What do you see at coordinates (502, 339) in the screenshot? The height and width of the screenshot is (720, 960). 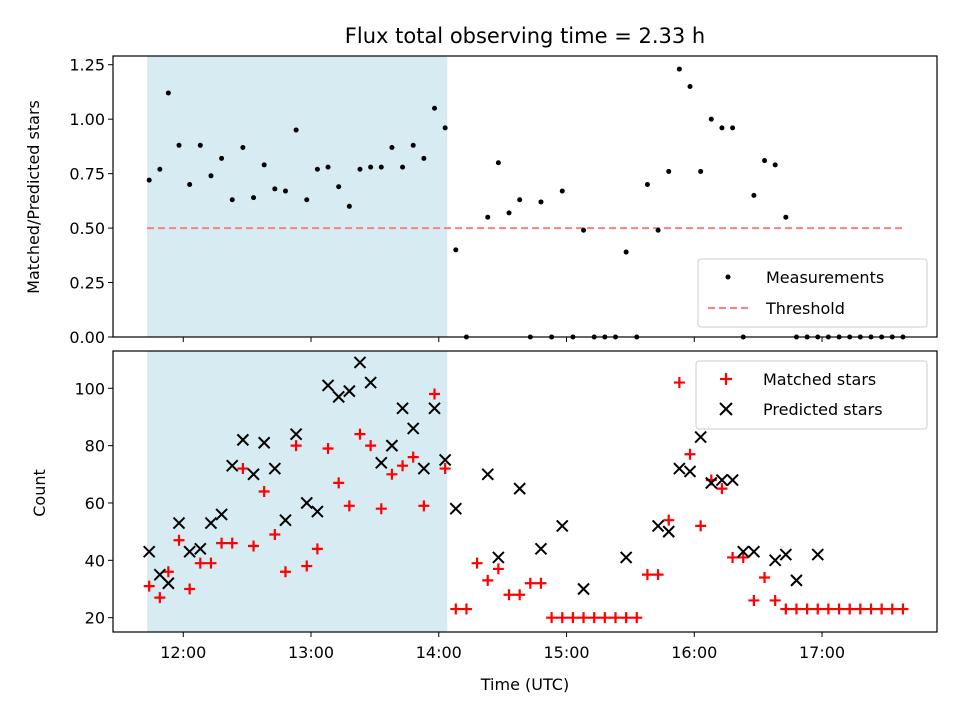 I see `top-panel-x-ticks` at bounding box center [502, 339].